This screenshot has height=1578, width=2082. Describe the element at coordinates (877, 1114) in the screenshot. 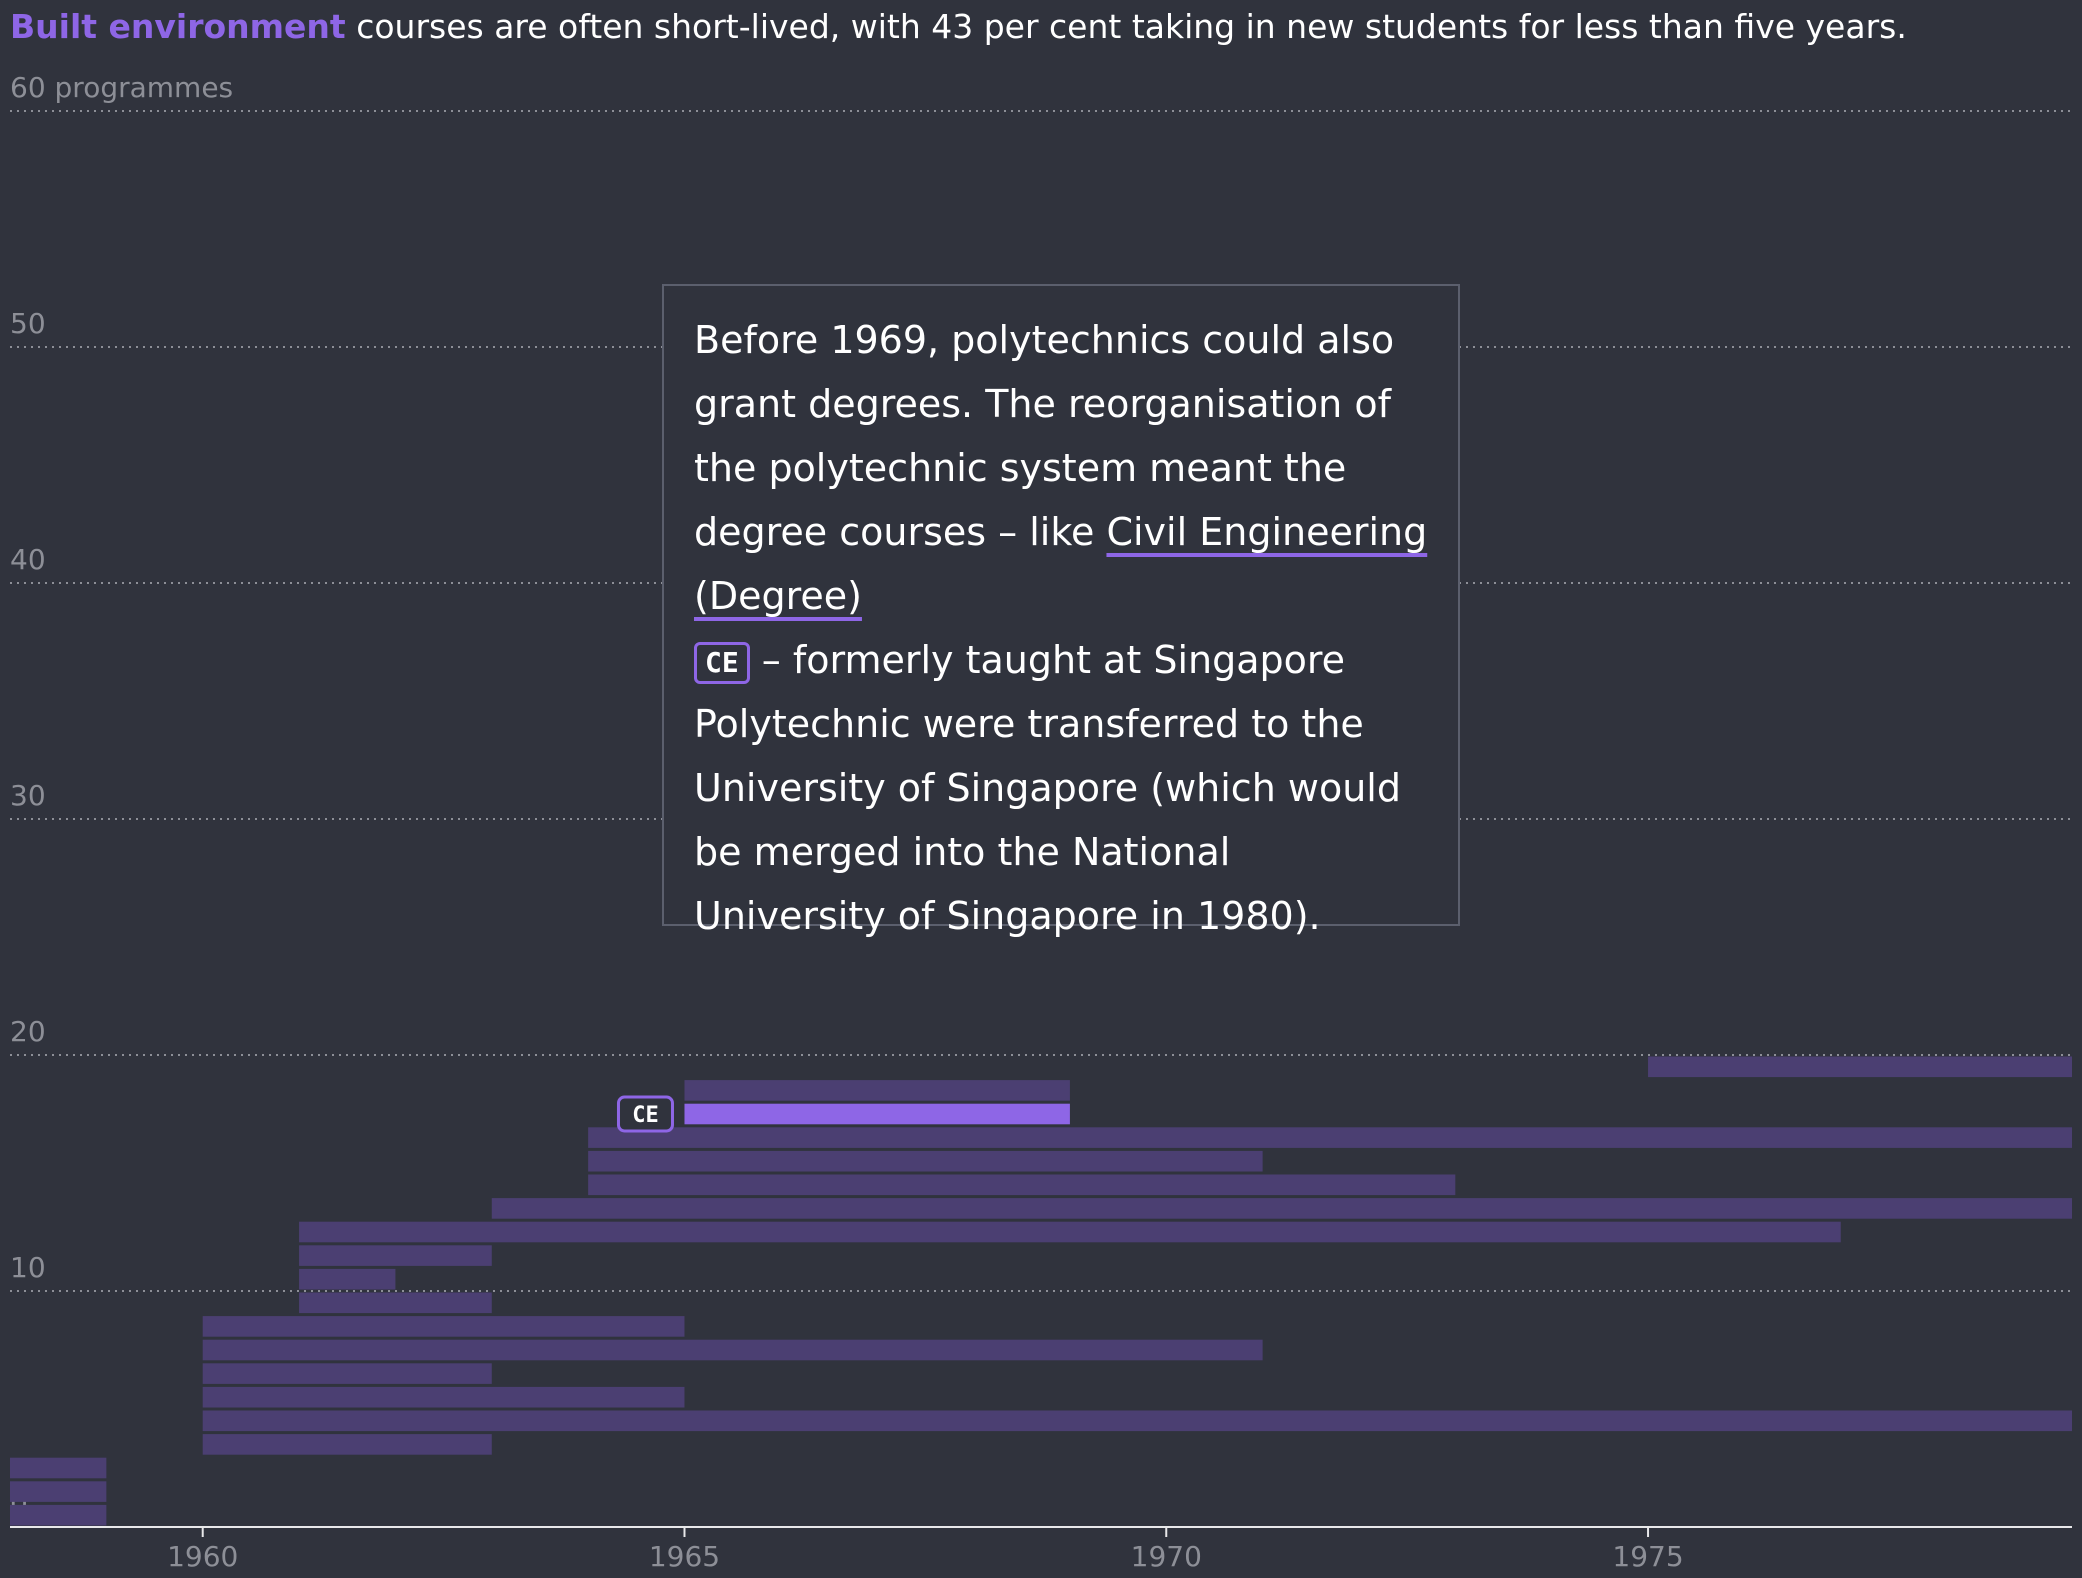

I see `highlighted-programme-bar` at that location.